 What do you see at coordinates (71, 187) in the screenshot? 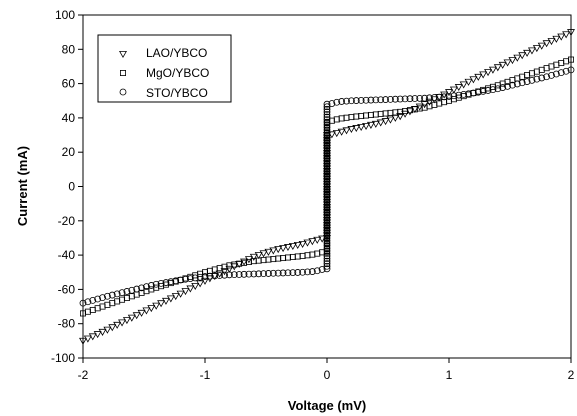
I see `y-tick-label: 0` at bounding box center [71, 187].